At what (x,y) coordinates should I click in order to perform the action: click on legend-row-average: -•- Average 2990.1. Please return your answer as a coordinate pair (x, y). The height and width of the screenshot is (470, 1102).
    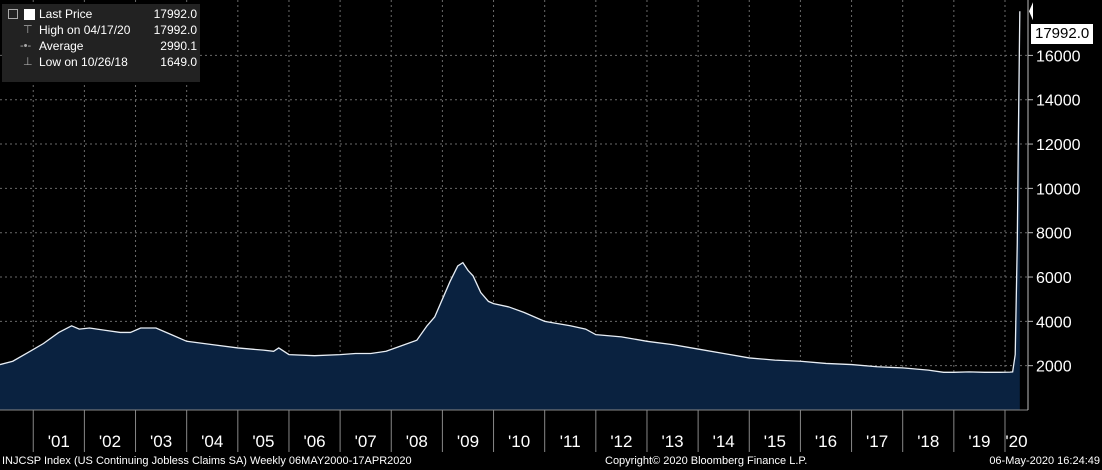
    Looking at the image, I should click on (101, 46).